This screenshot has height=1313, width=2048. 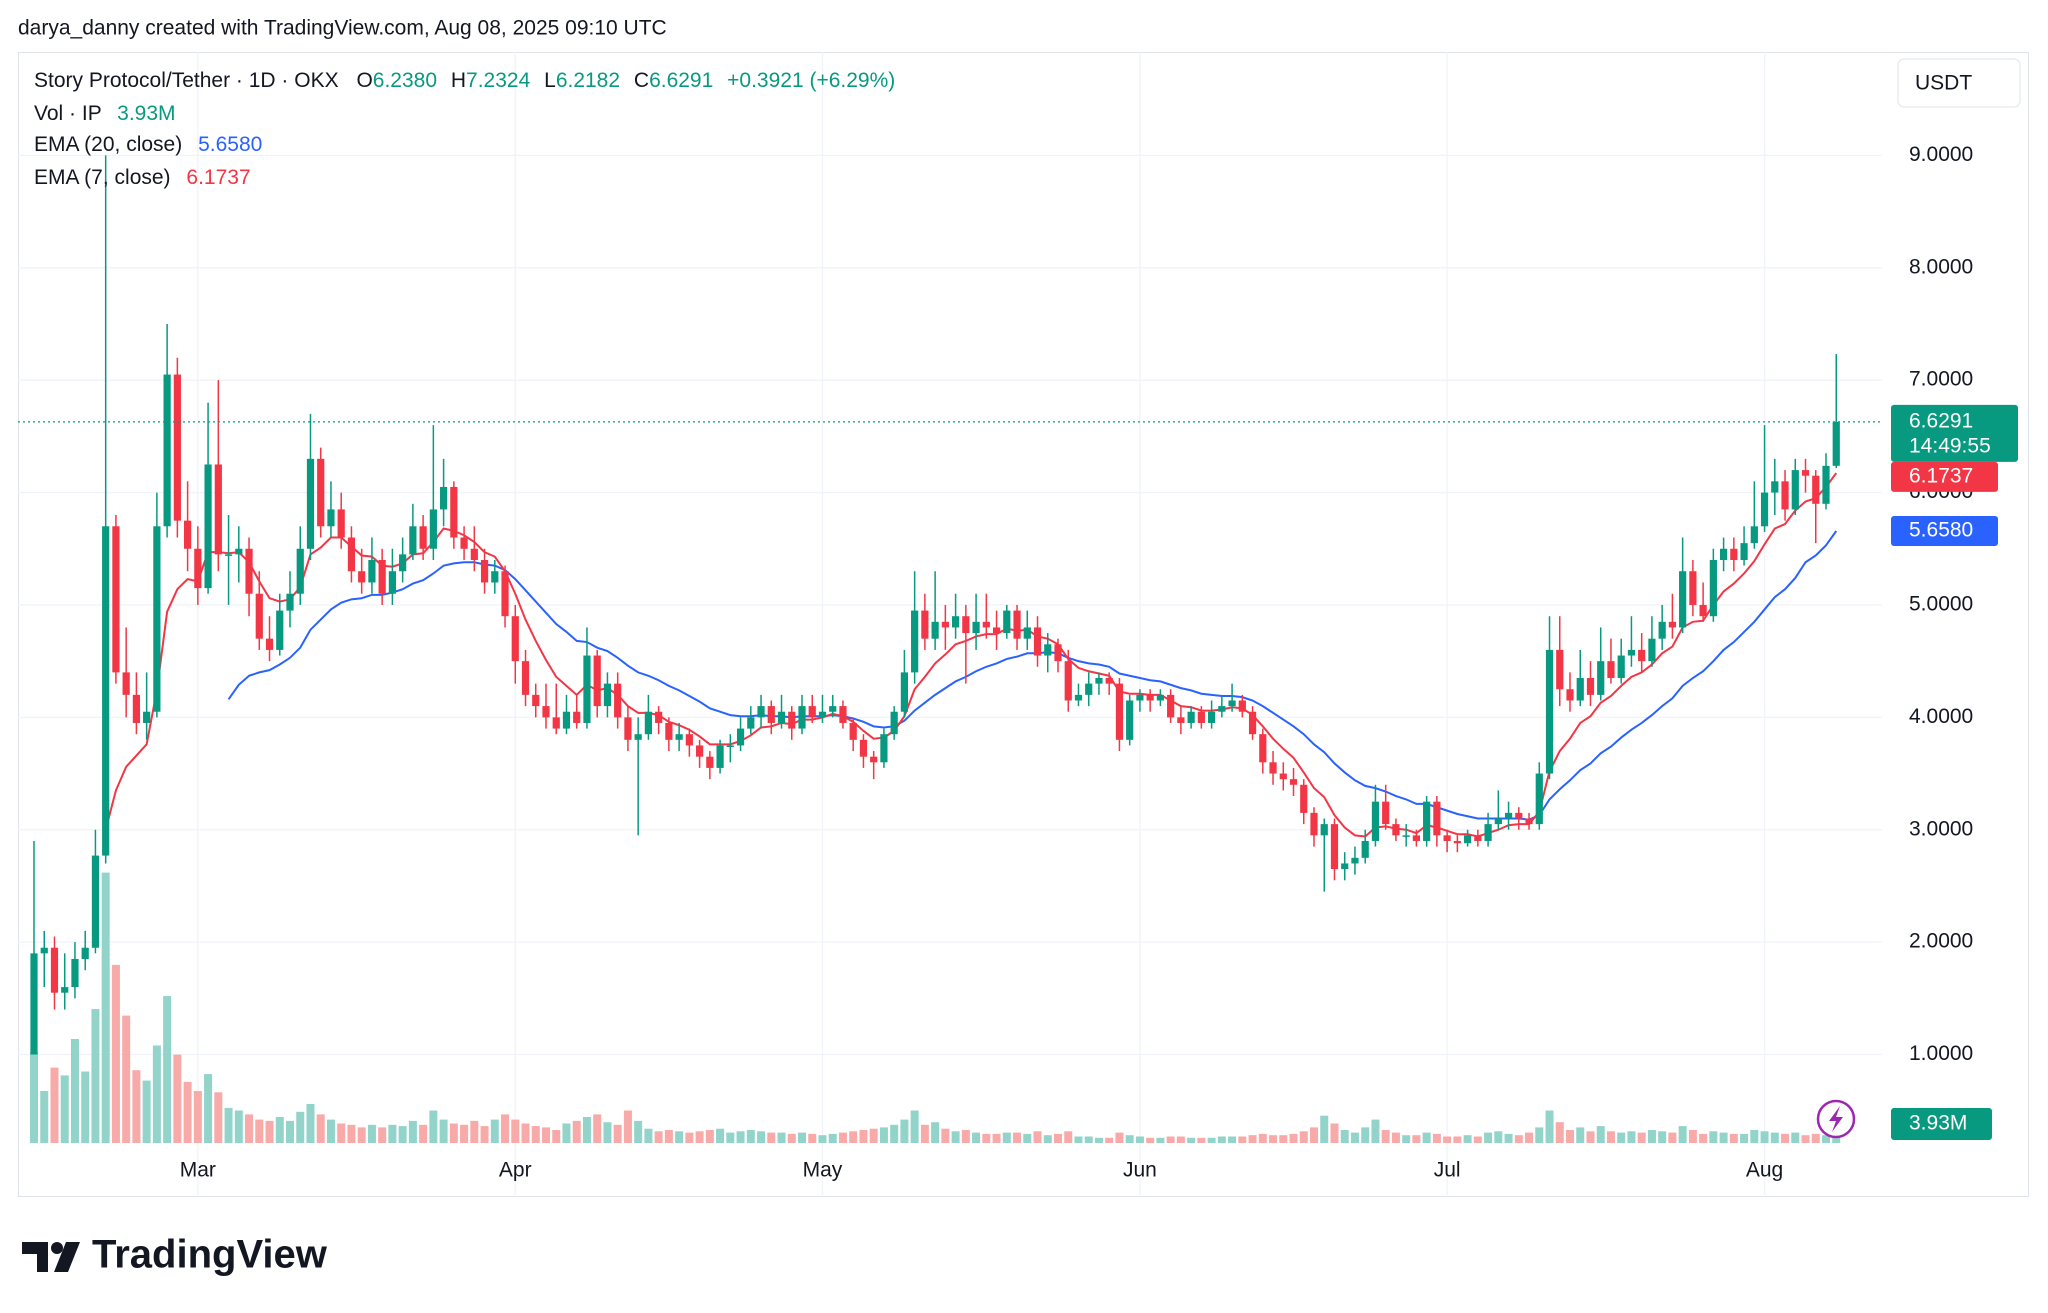 What do you see at coordinates (175, 1255) in the screenshot?
I see `logo: TradingView` at bounding box center [175, 1255].